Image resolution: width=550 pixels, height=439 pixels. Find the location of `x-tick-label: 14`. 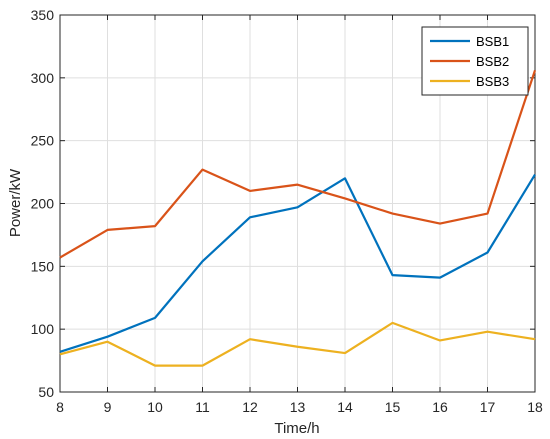

x-tick-label: 14 is located at coordinates (345, 407).